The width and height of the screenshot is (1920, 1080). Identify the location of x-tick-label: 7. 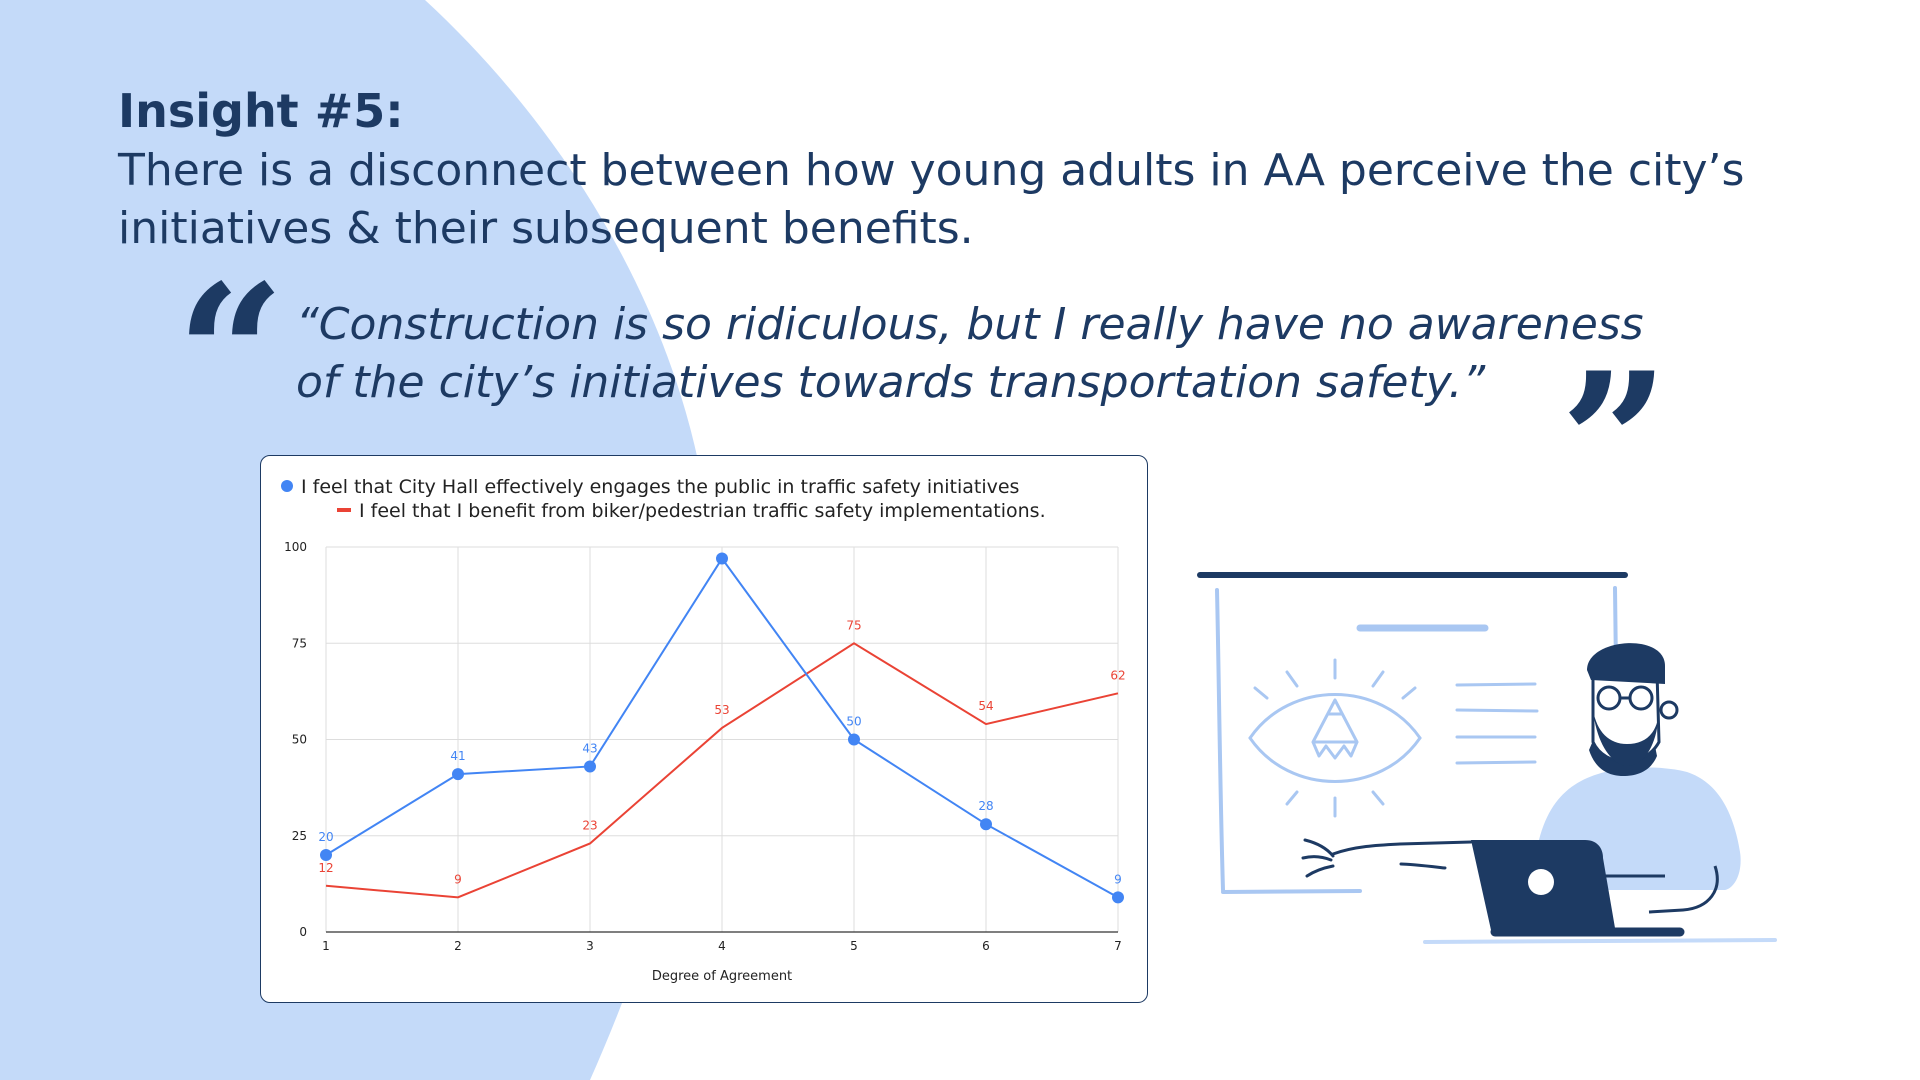
(1118, 946).